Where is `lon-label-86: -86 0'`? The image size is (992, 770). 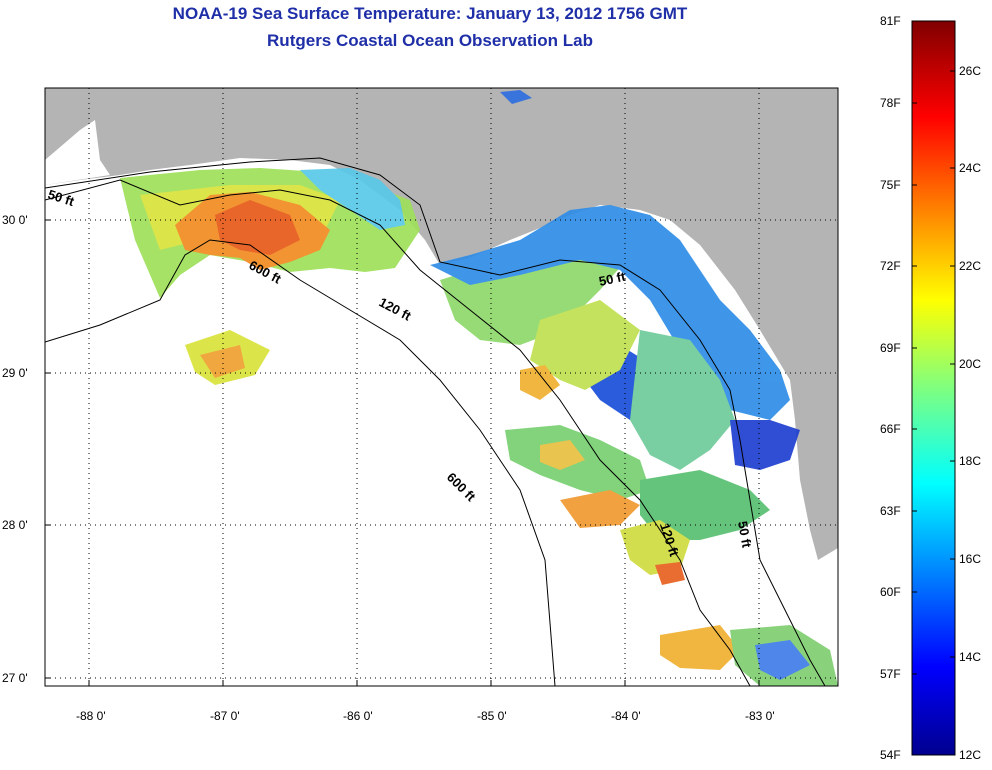
lon-label-86: -86 0' is located at coordinates (358, 716).